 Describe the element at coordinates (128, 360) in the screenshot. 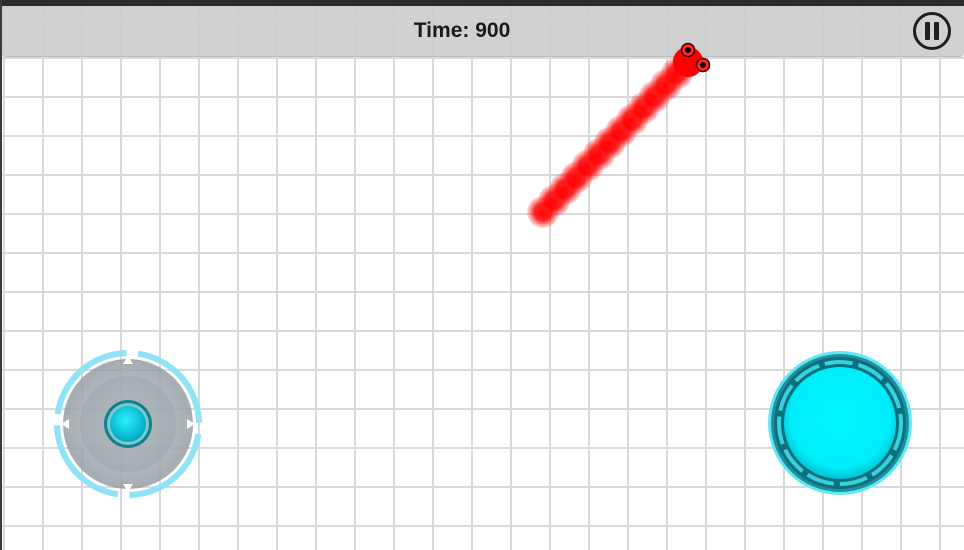

I see `arrow-up-icon` at that location.